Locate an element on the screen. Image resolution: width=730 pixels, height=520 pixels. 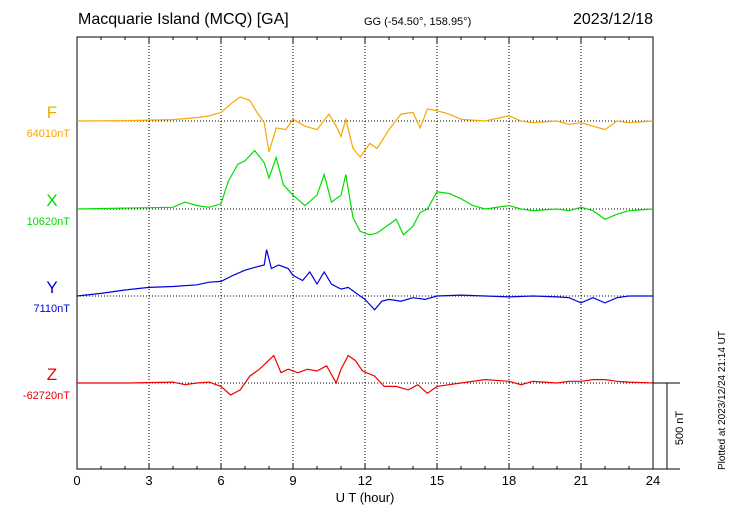
x-tick-label: 21 is located at coordinates (581, 480).